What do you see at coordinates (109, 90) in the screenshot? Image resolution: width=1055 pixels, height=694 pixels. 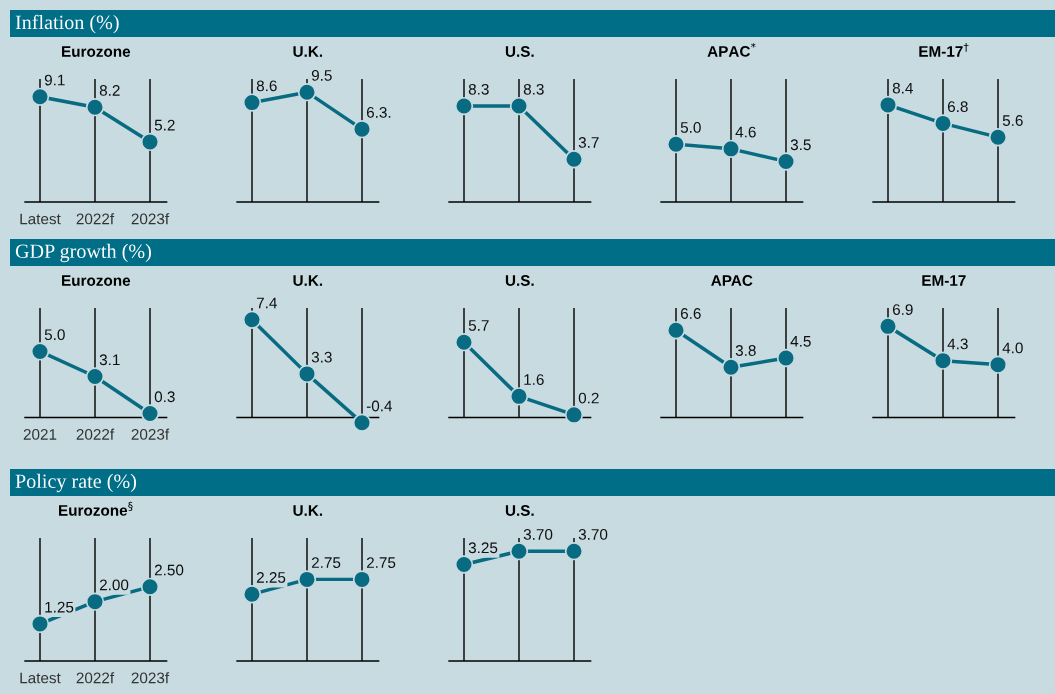 I see `data-label: 8.2` at bounding box center [109, 90].